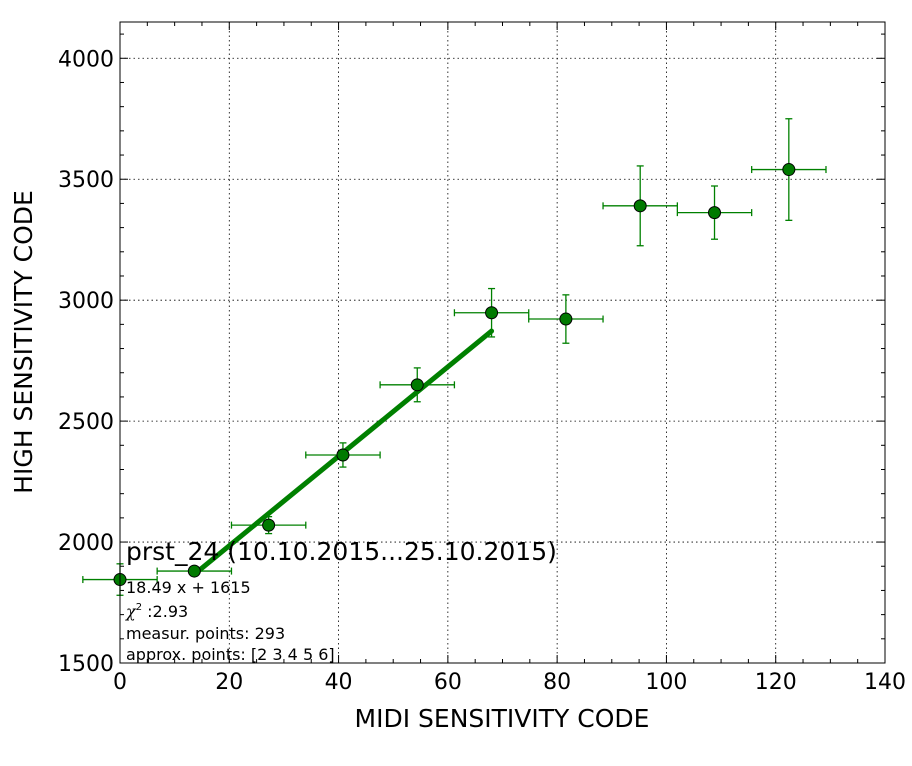 The image size is (912, 766). What do you see at coordinates (86, 543) in the screenshot?
I see `y-tick-label: 2000` at bounding box center [86, 543].